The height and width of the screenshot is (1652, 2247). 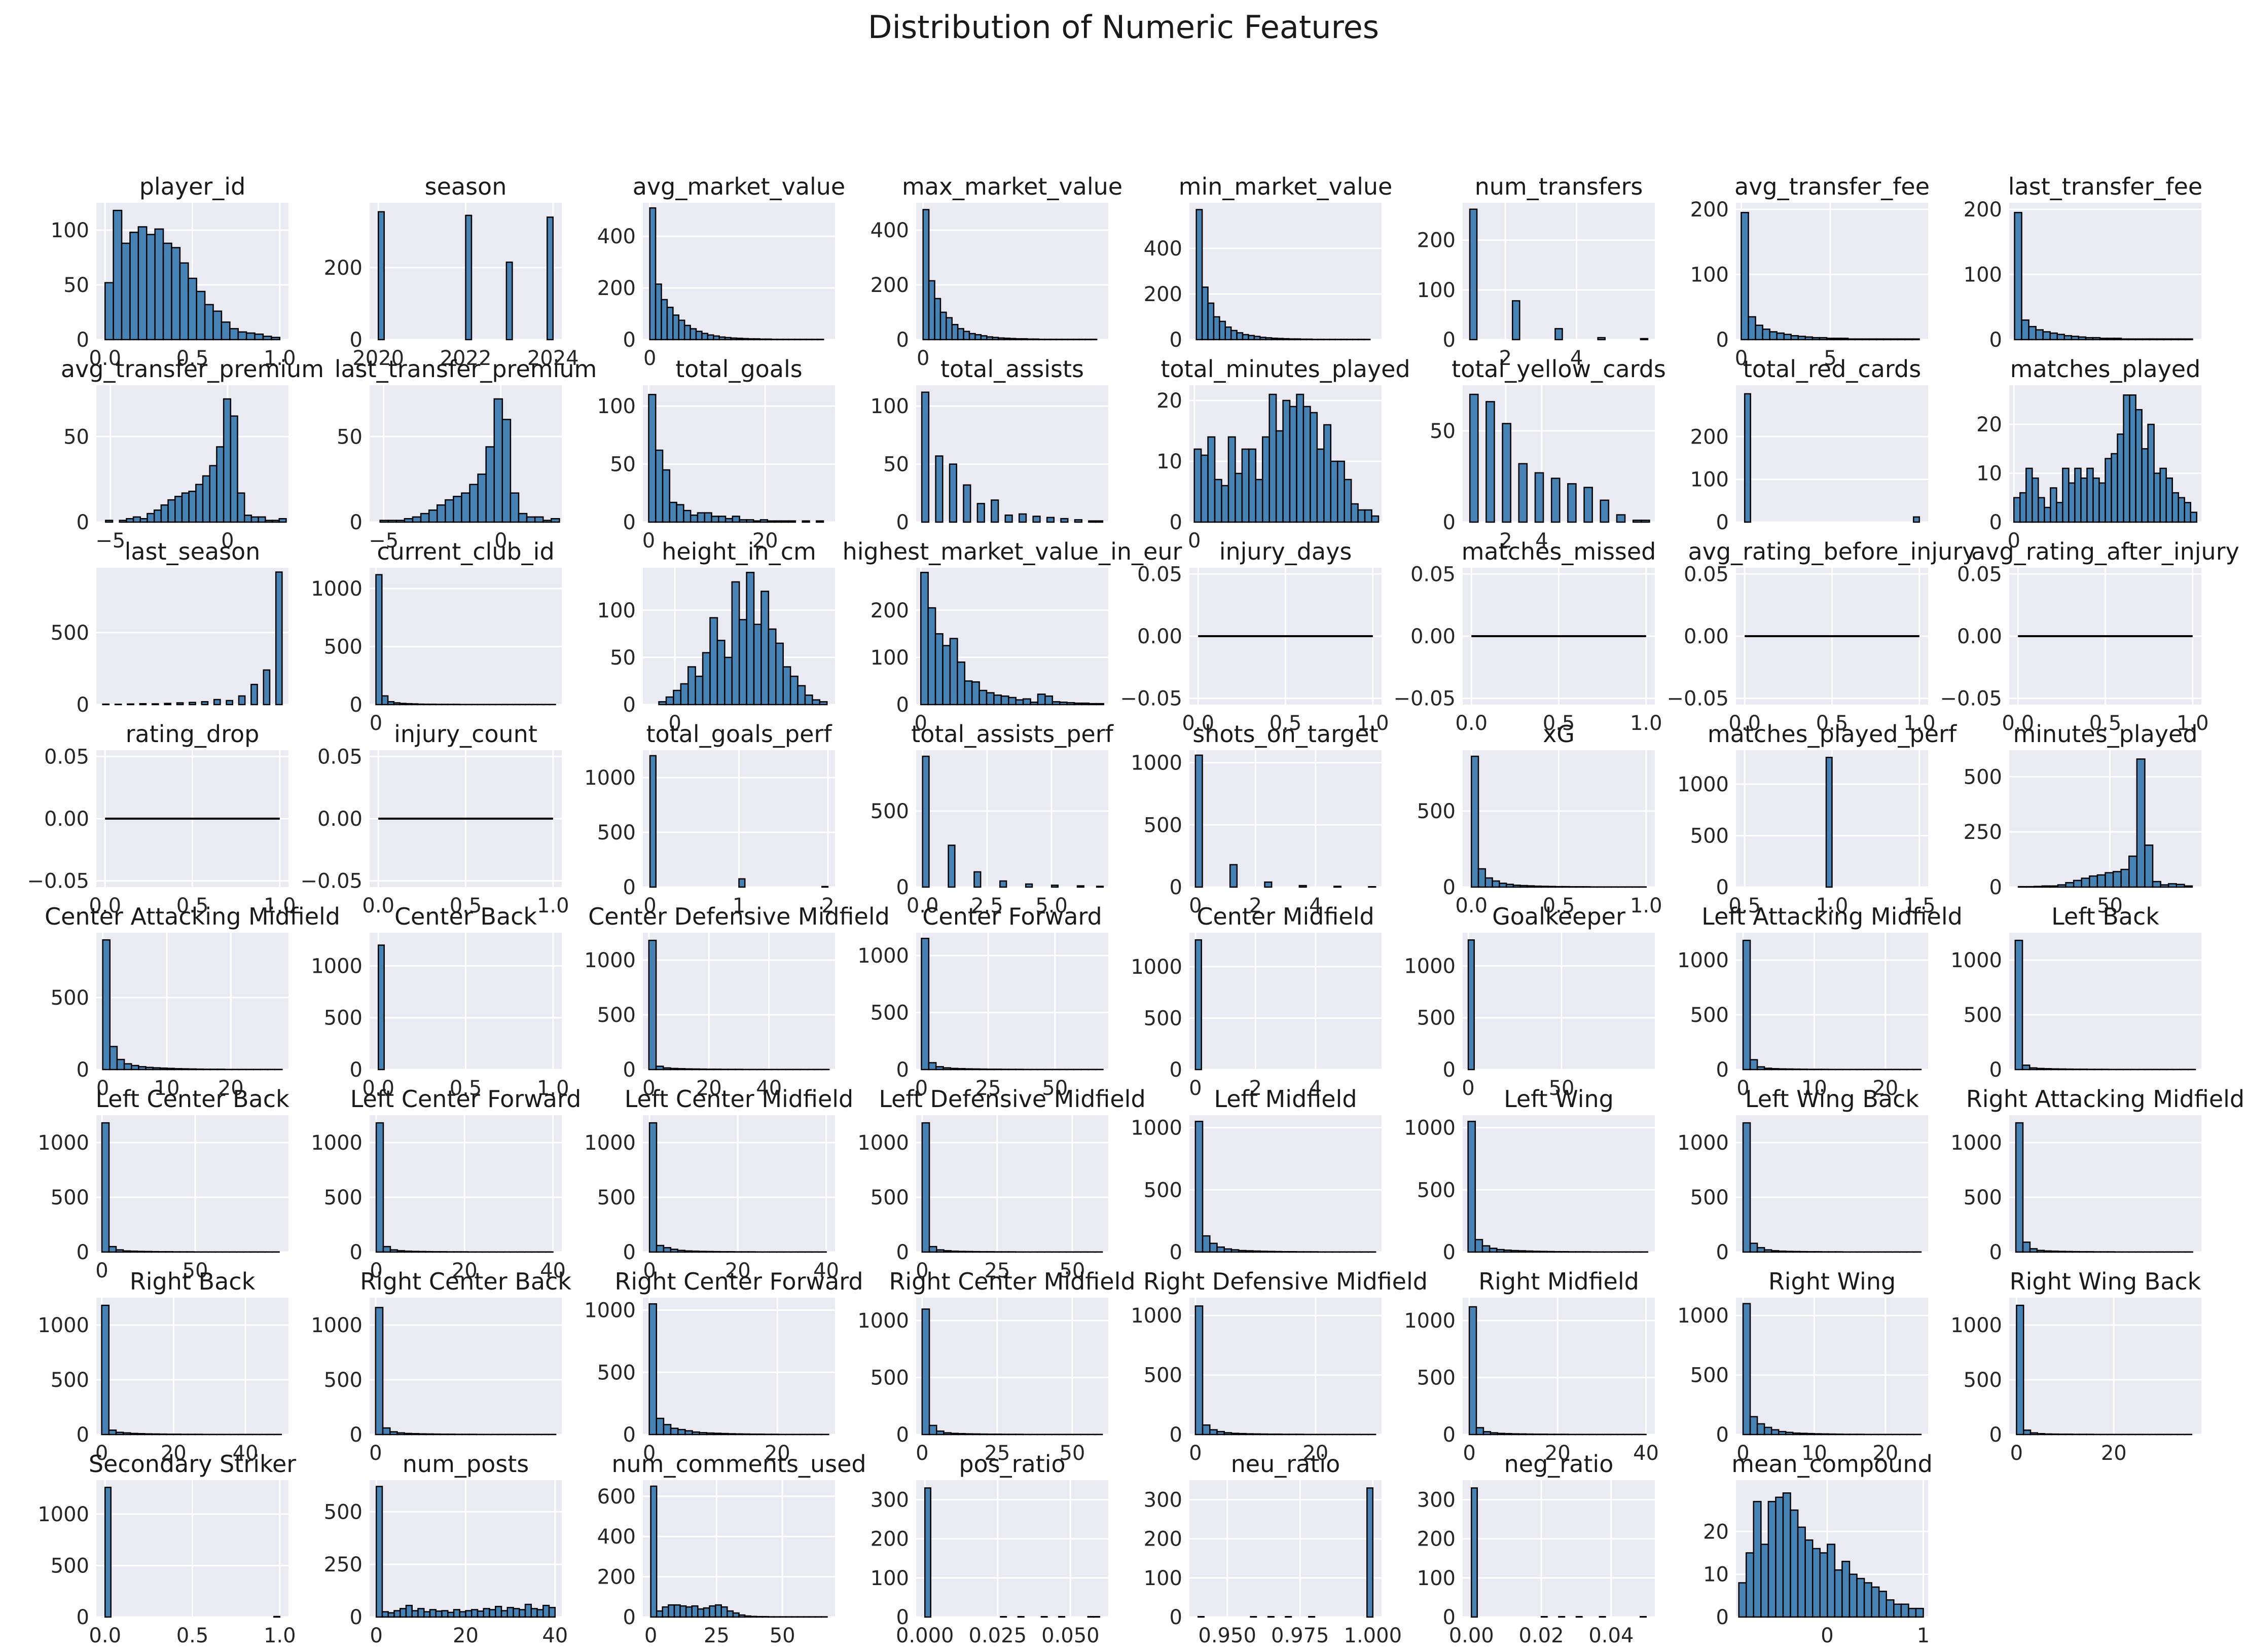 What do you see at coordinates (738, 1281) in the screenshot?
I see `subplot-title: Right Center Forward` at bounding box center [738, 1281].